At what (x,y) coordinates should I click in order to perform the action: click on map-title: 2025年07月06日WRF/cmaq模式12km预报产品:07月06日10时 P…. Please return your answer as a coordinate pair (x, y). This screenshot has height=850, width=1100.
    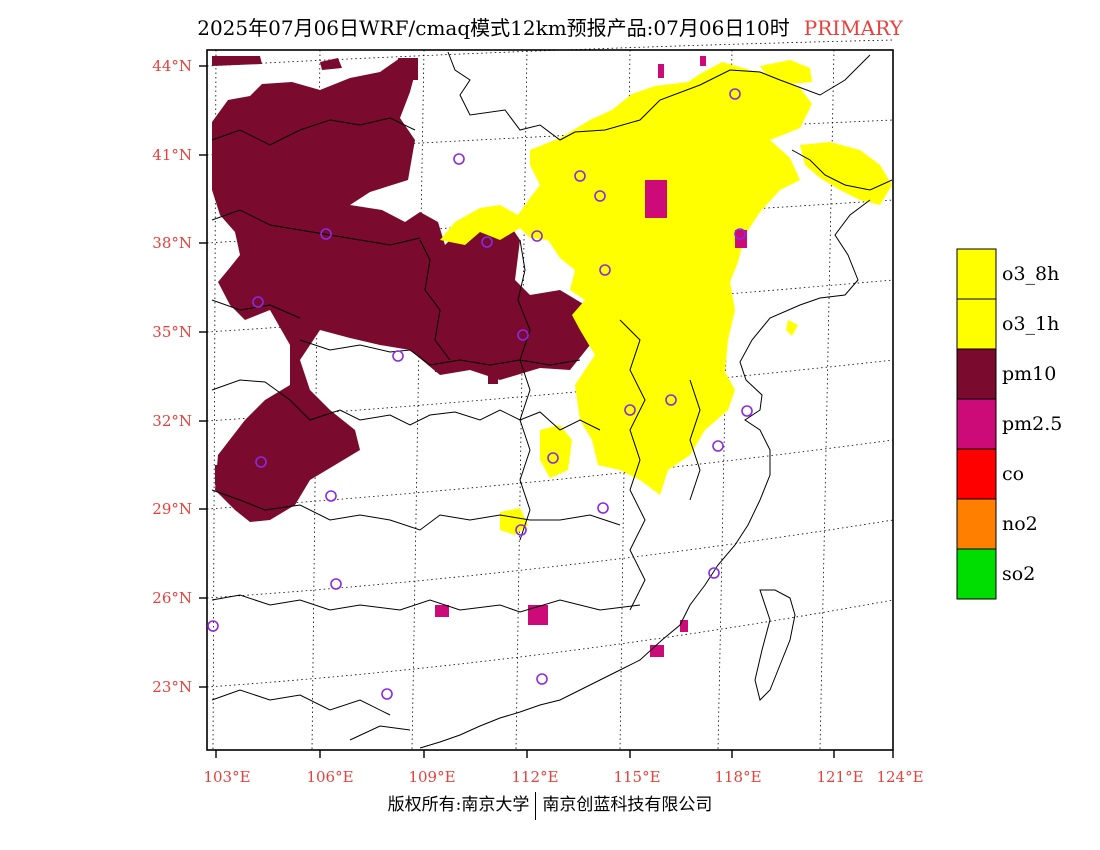
    Looking at the image, I should click on (550, 26).